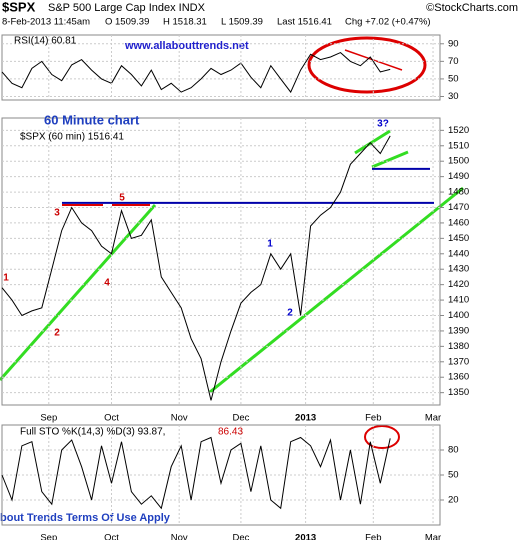 The image size is (520, 540). Describe the element at coordinates (453, 43) in the screenshot. I see `y-tick-label: 90` at that location.